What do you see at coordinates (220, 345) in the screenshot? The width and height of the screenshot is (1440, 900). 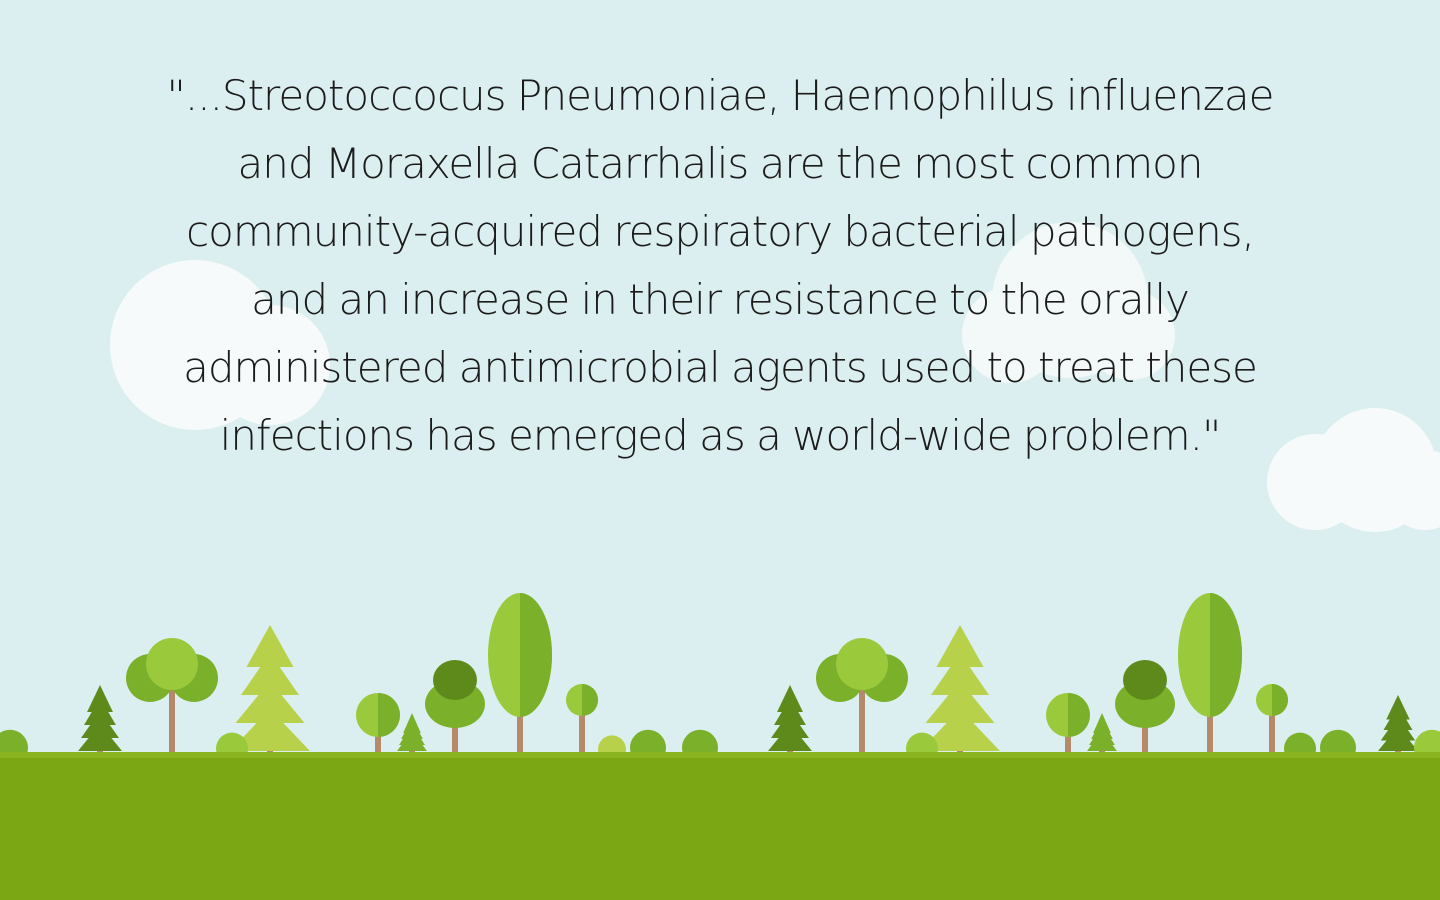 I see `cloud-left` at bounding box center [220, 345].